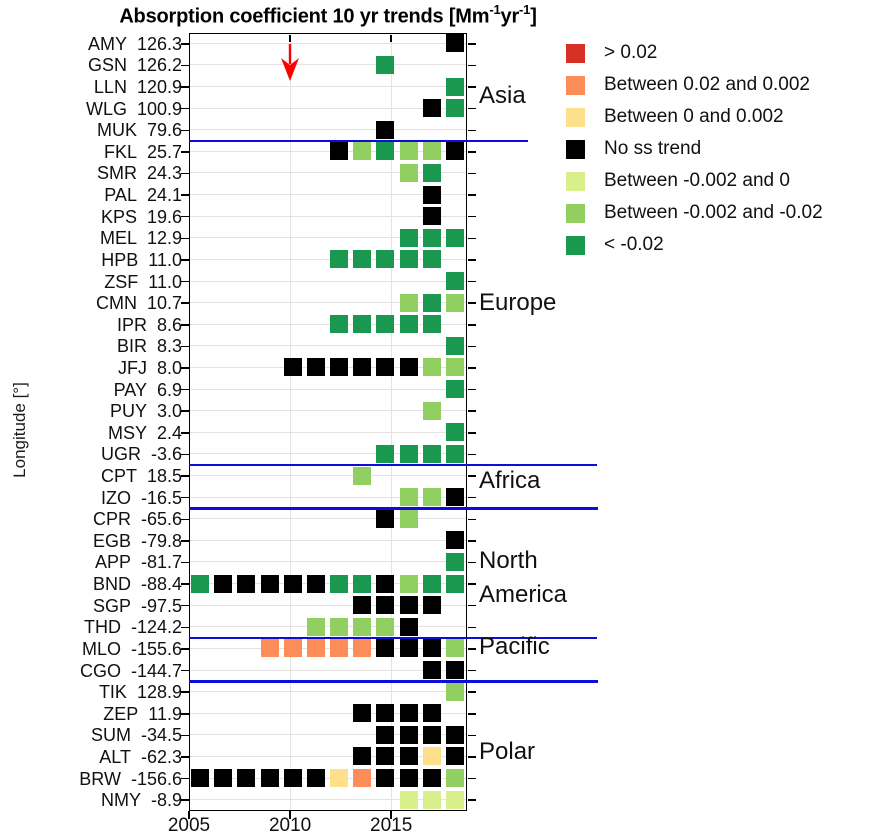  Describe the element at coordinates (431, 756) in the screenshot. I see `trend-cell-ALT` at that location.